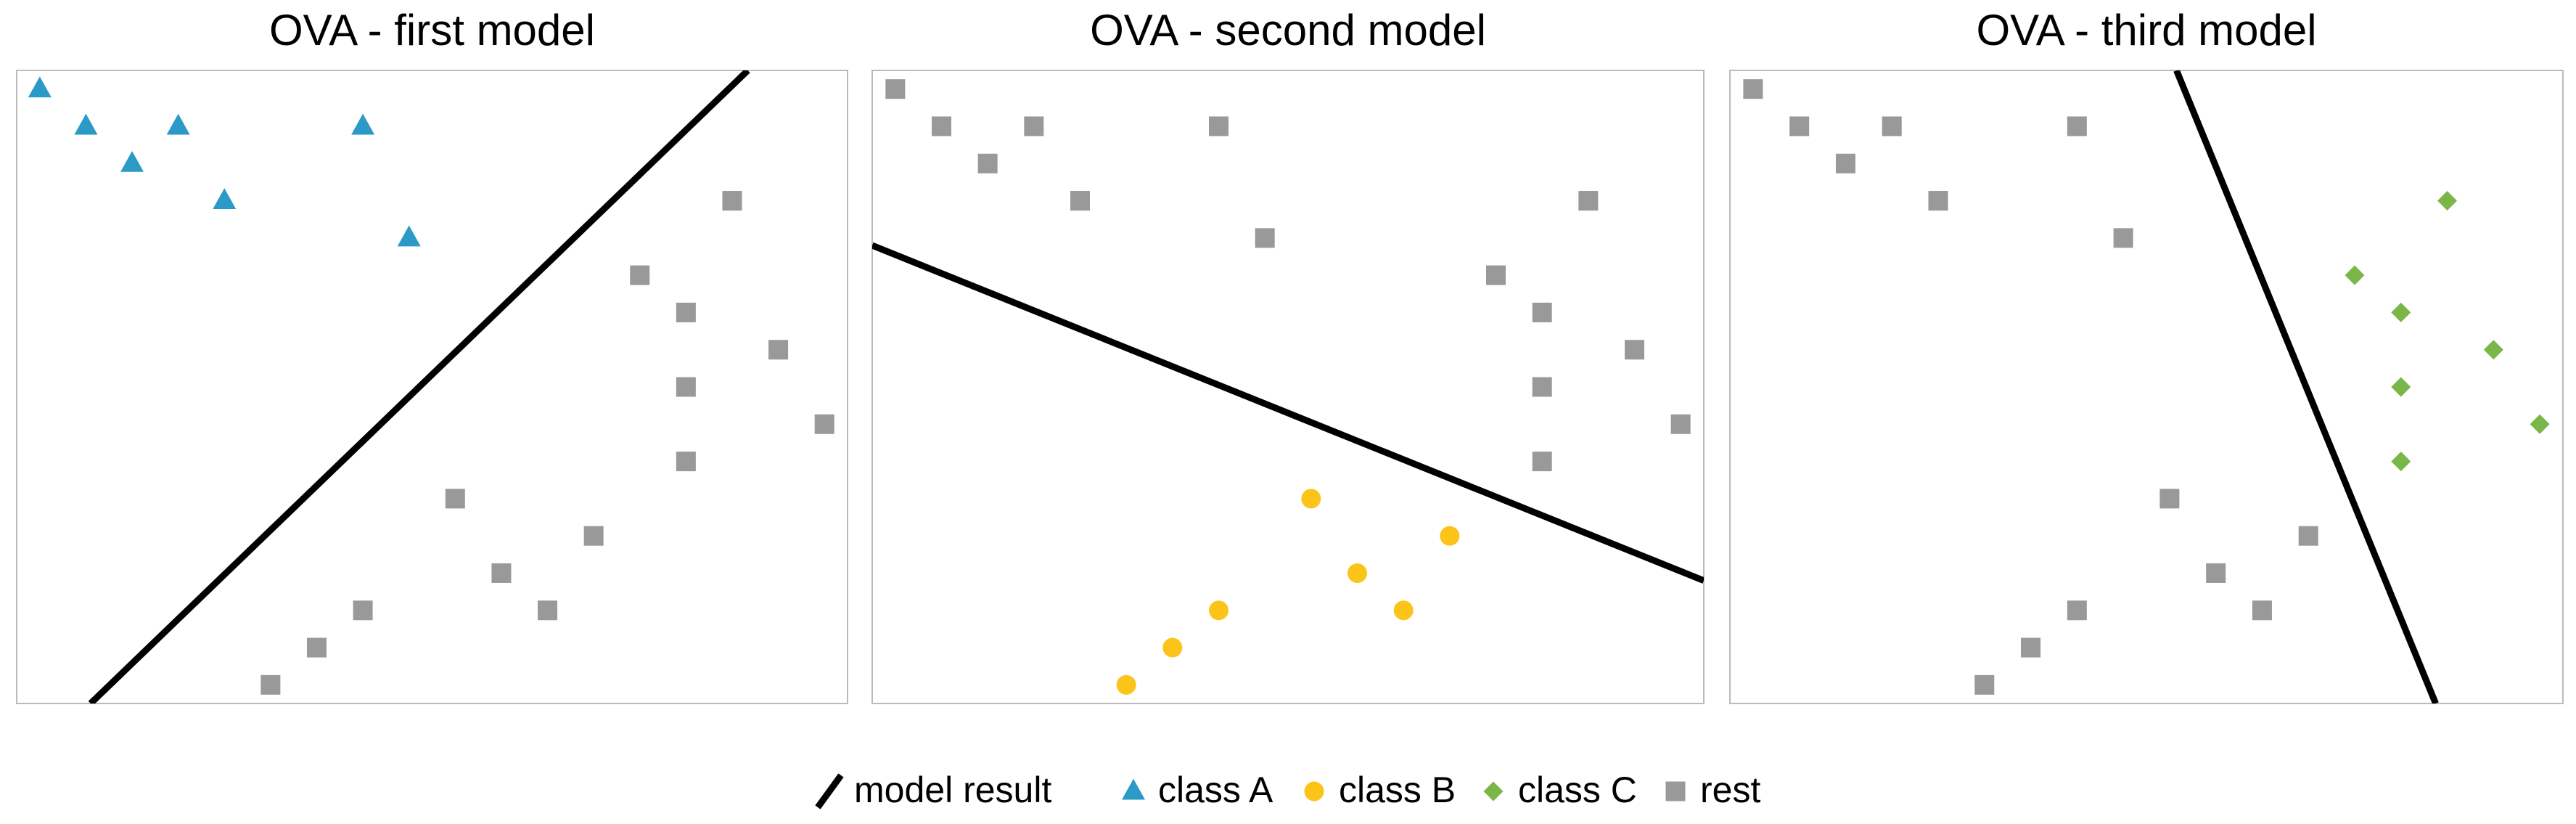  Describe the element at coordinates (1215, 790) in the screenshot. I see `legend-label: class A` at that location.